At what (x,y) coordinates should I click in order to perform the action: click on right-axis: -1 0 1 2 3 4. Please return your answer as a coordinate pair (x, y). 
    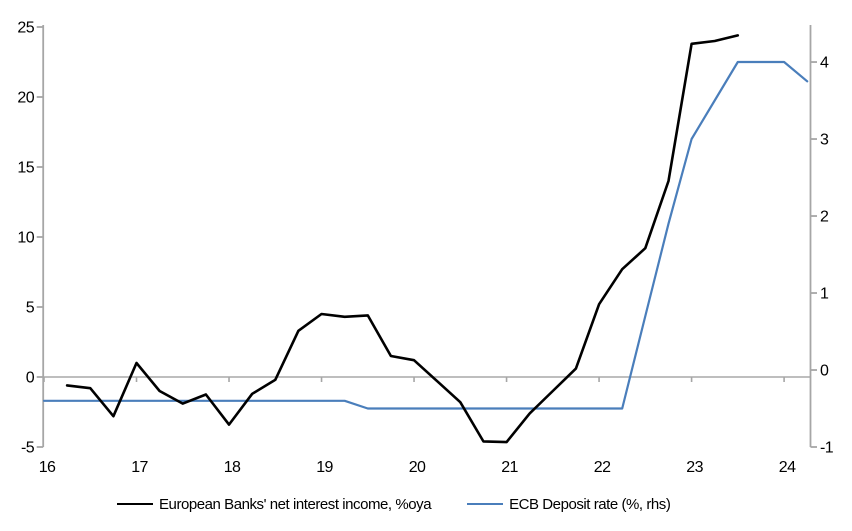
    Looking at the image, I should click on (821, 241).